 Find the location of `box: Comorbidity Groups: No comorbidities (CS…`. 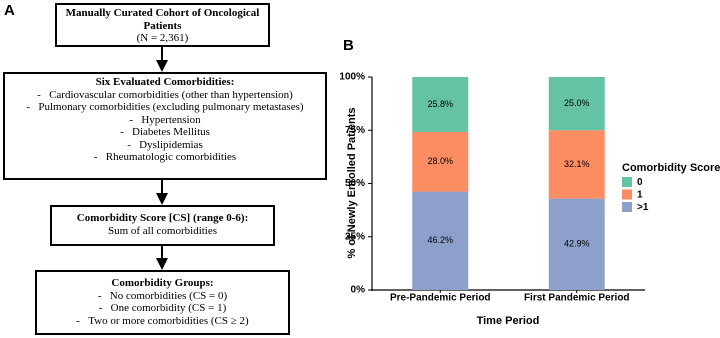

box: Comorbidity Groups: No comorbidities (CS… is located at coordinates (162, 302).